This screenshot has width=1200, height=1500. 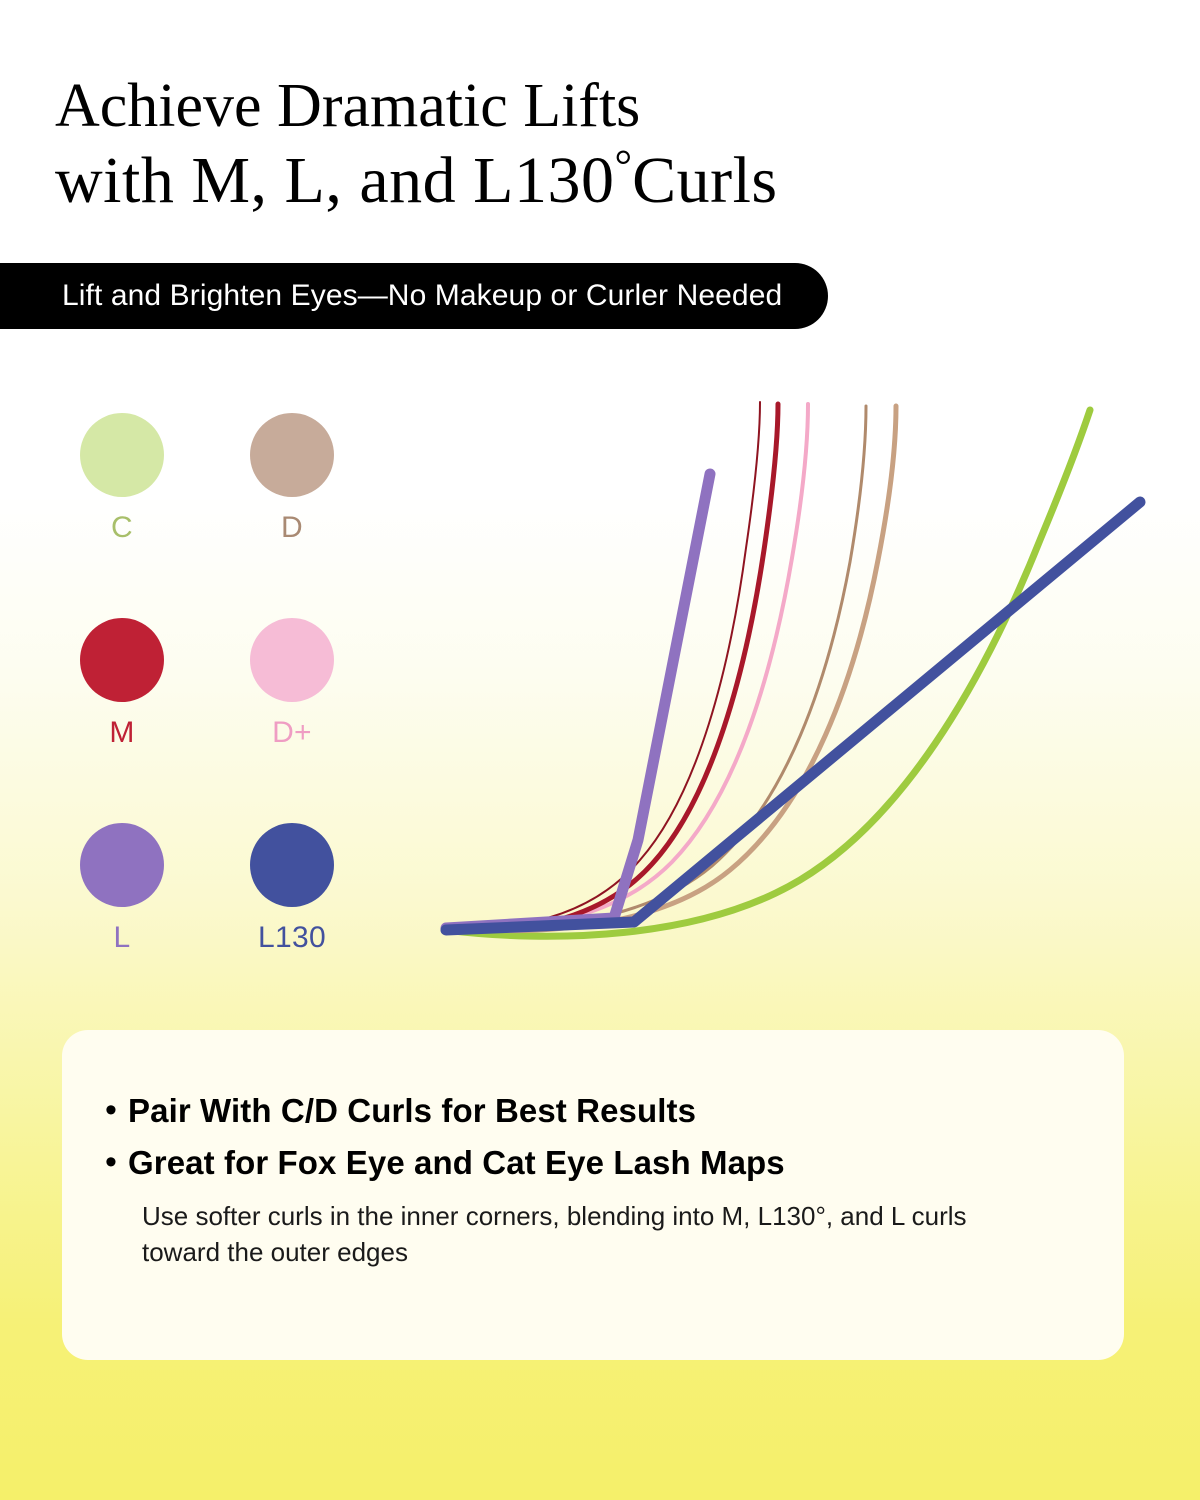 What do you see at coordinates (348, 106) in the screenshot?
I see `title-line-1: Achieve Dramatic Lifts` at bounding box center [348, 106].